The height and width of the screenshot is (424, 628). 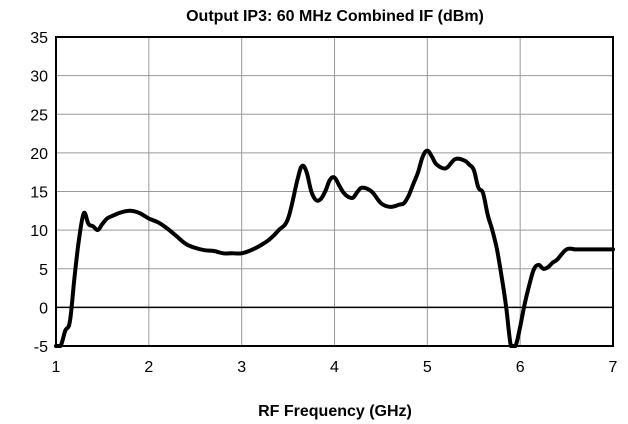 I want to click on chart-title: Output IP3: 60 MHz Combined IF (dBm), so click(x=335, y=16).